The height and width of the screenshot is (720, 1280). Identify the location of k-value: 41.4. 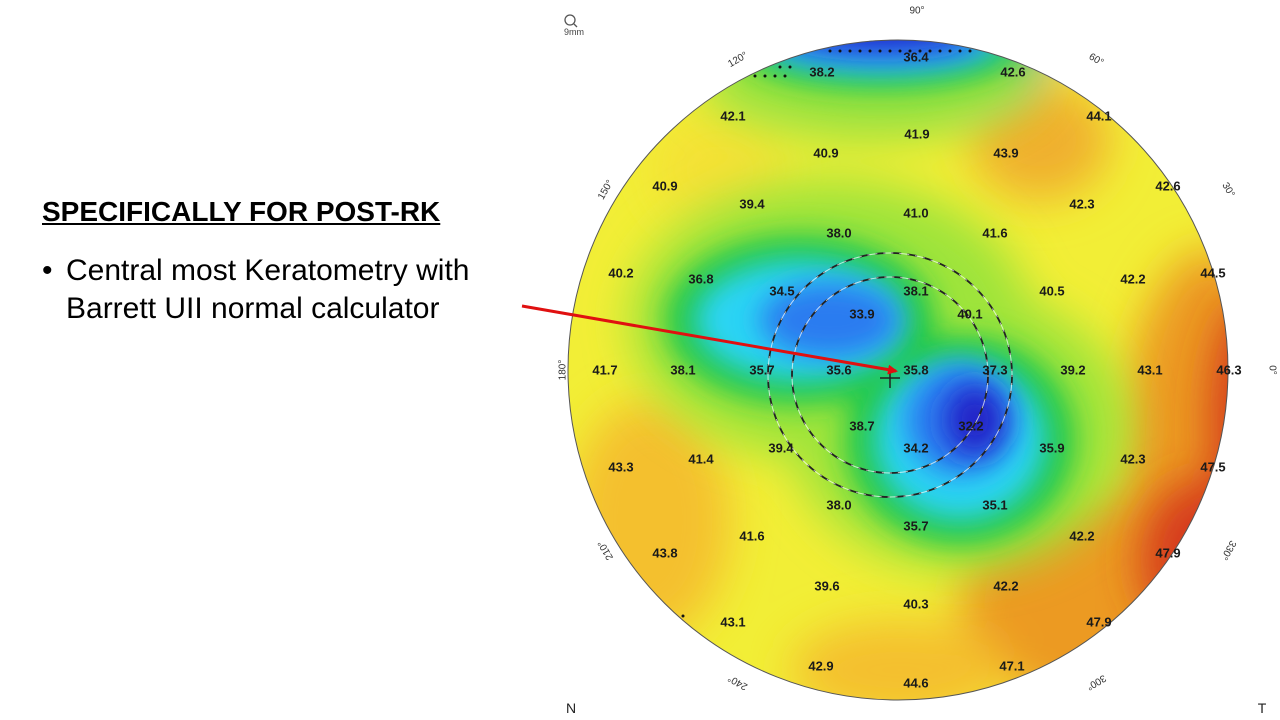
(701, 459).